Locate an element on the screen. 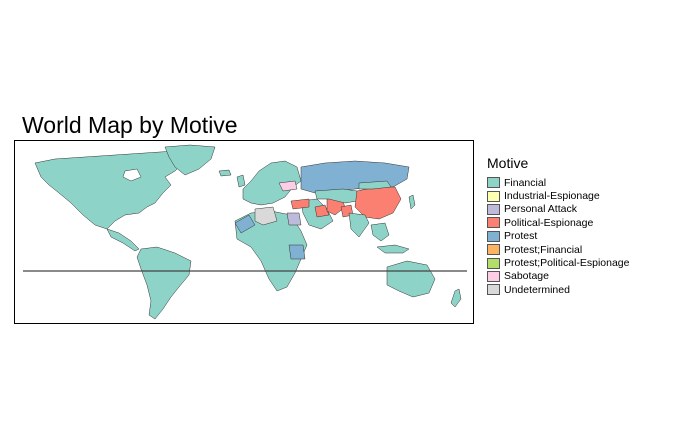 The height and width of the screenshot is (432, 700). legend-item: Industrial-Espionage is located at coordinates (558, 195).